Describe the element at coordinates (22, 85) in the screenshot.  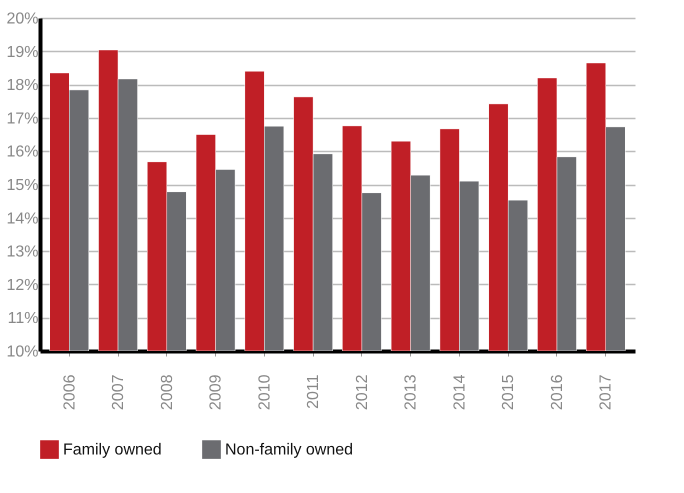
I see `y-tick-label: 18%` at that location.